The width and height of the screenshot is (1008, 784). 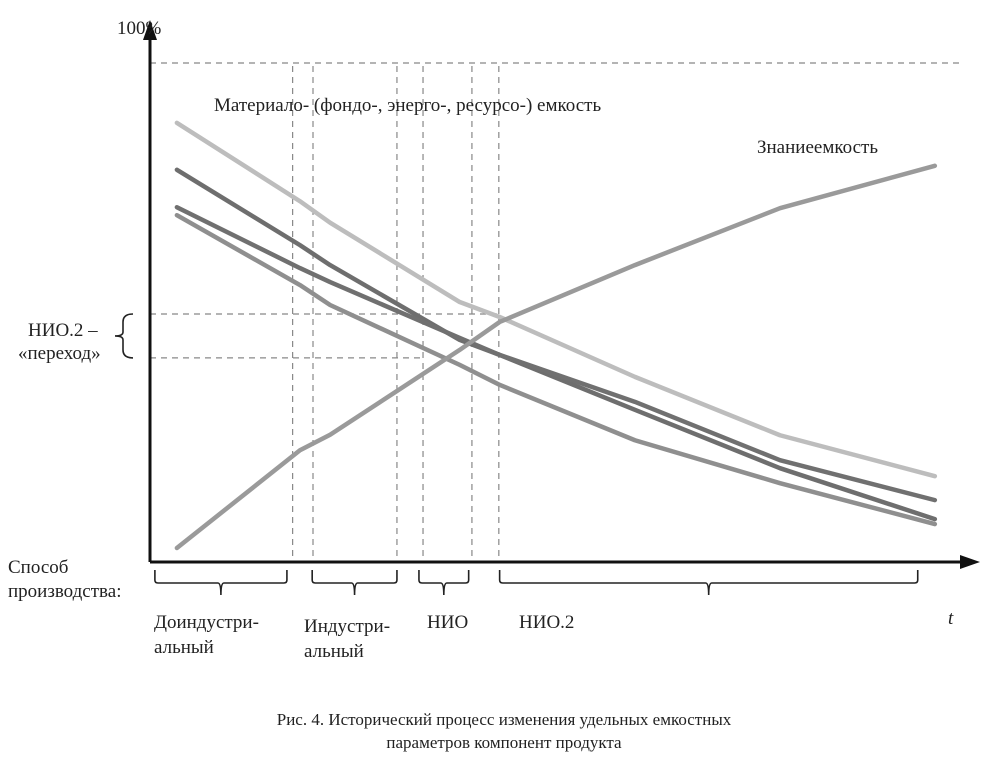 I want to click on period-nio2-label: НИО.2, so click(x=547, y=622).